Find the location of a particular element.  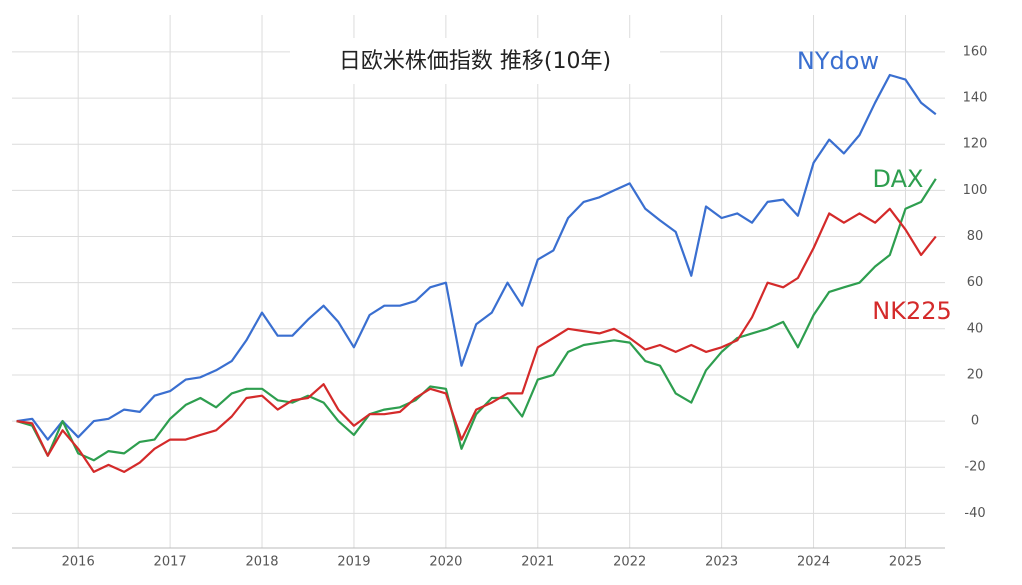

y-tick-label: 160 is located at coordinates (975, 51).